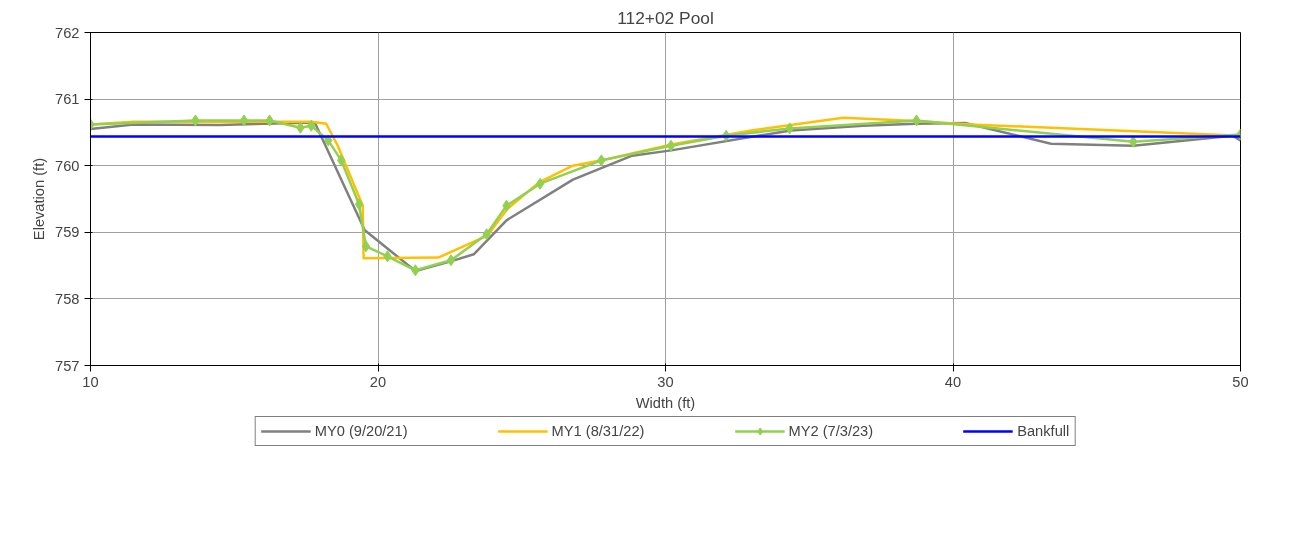 The image size is (1306, 550). Describe the element at coordinates (665, 17) in the screenshot. I see `chart-title: 112+02 Pool` at that location.